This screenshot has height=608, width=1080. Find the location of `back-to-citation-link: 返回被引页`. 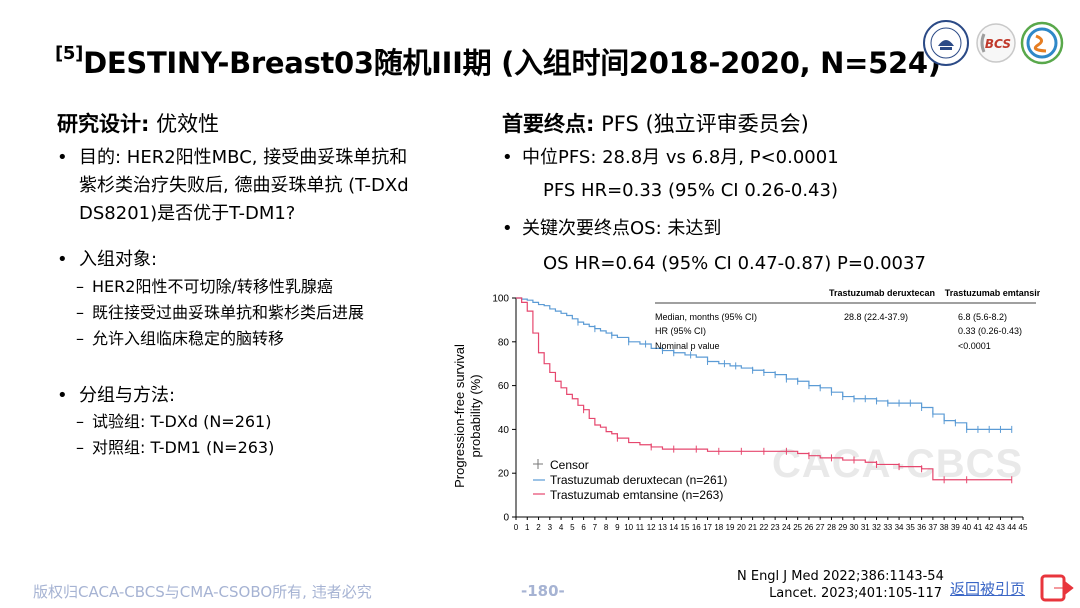

back-to-citation-link: 返回被引页 is located at coordinates (988, 589).